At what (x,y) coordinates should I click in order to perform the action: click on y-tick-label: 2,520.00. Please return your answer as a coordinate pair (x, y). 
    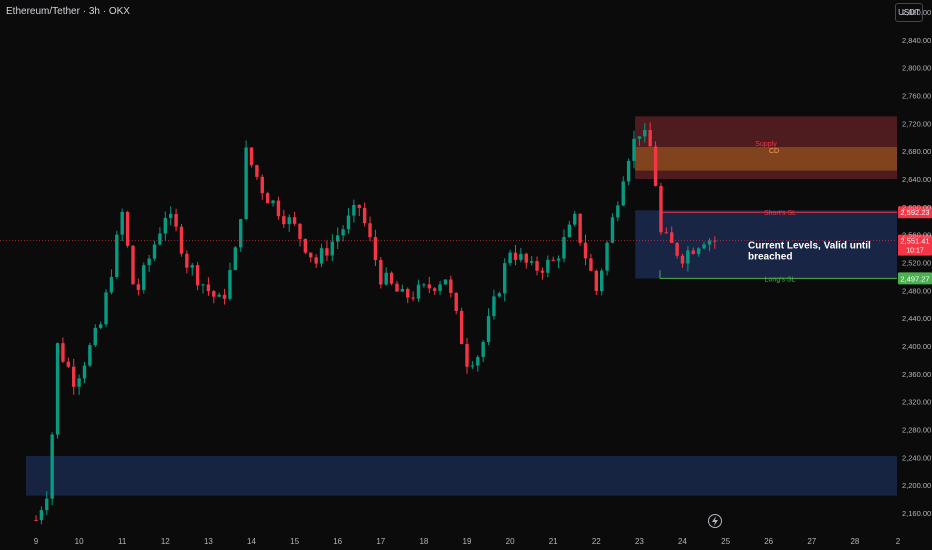
    Looking at the image, I should click on (916, 263).